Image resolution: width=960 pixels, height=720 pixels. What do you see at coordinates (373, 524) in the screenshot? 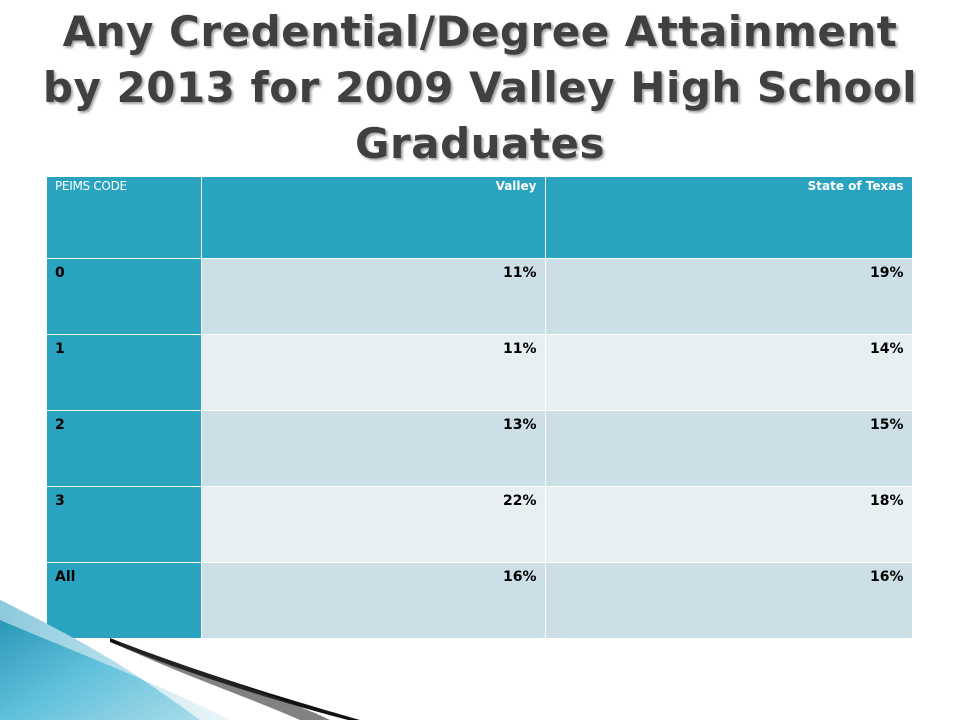
I see `cell-valley: 22%` at bounding box center [373, 524].